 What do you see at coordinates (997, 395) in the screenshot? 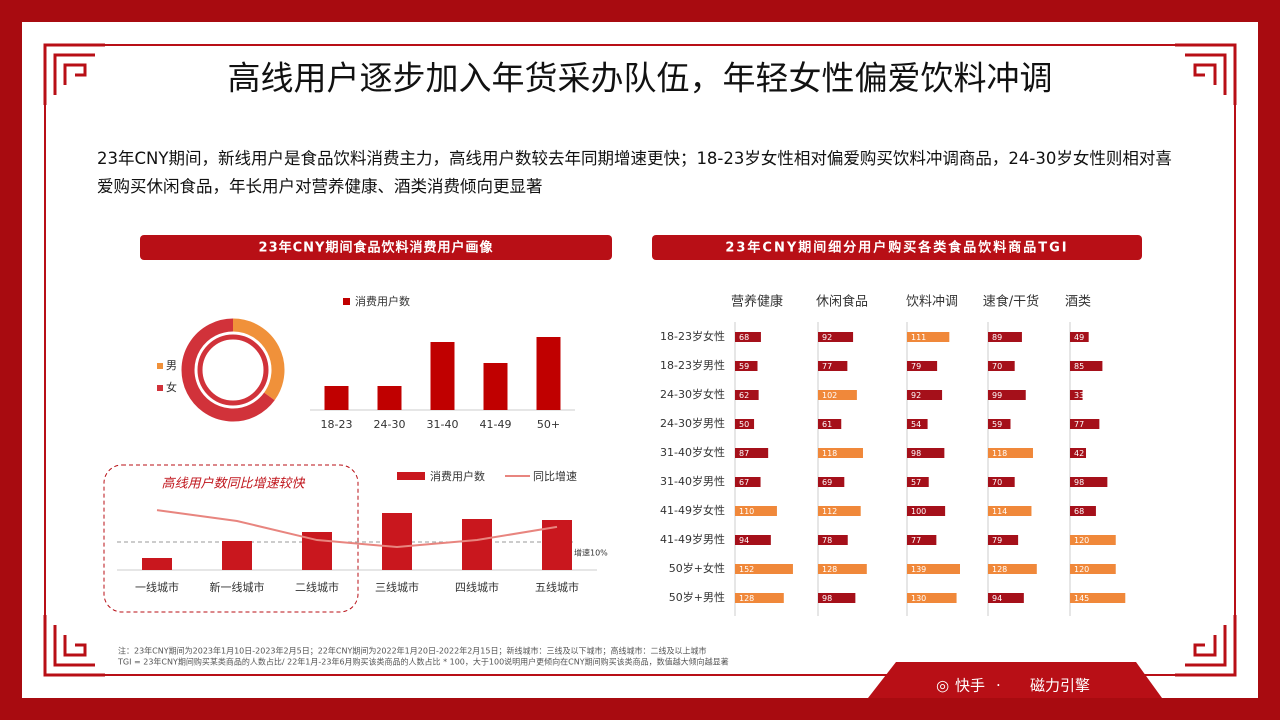
I see `data-label: 99` at bounding box center [997, 395].